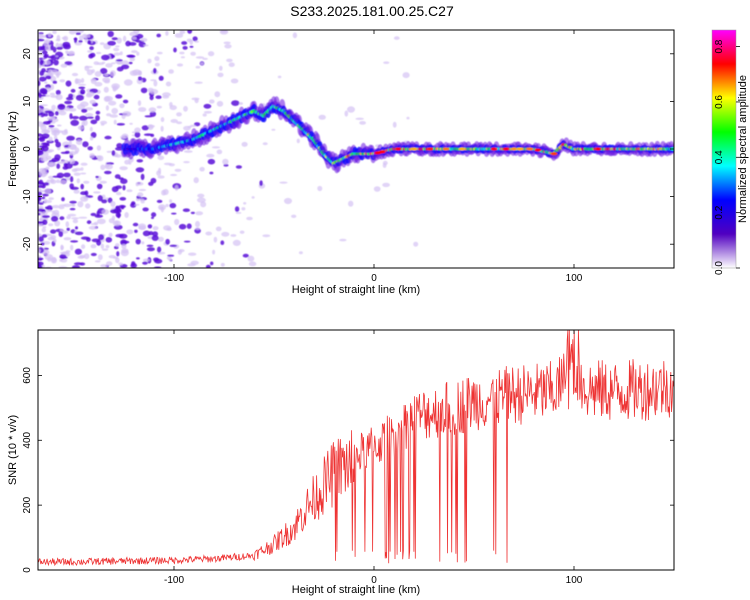 The image size is (750, 600). I want to click on colorbar-tick-label: 0.0, so click(719, 268).